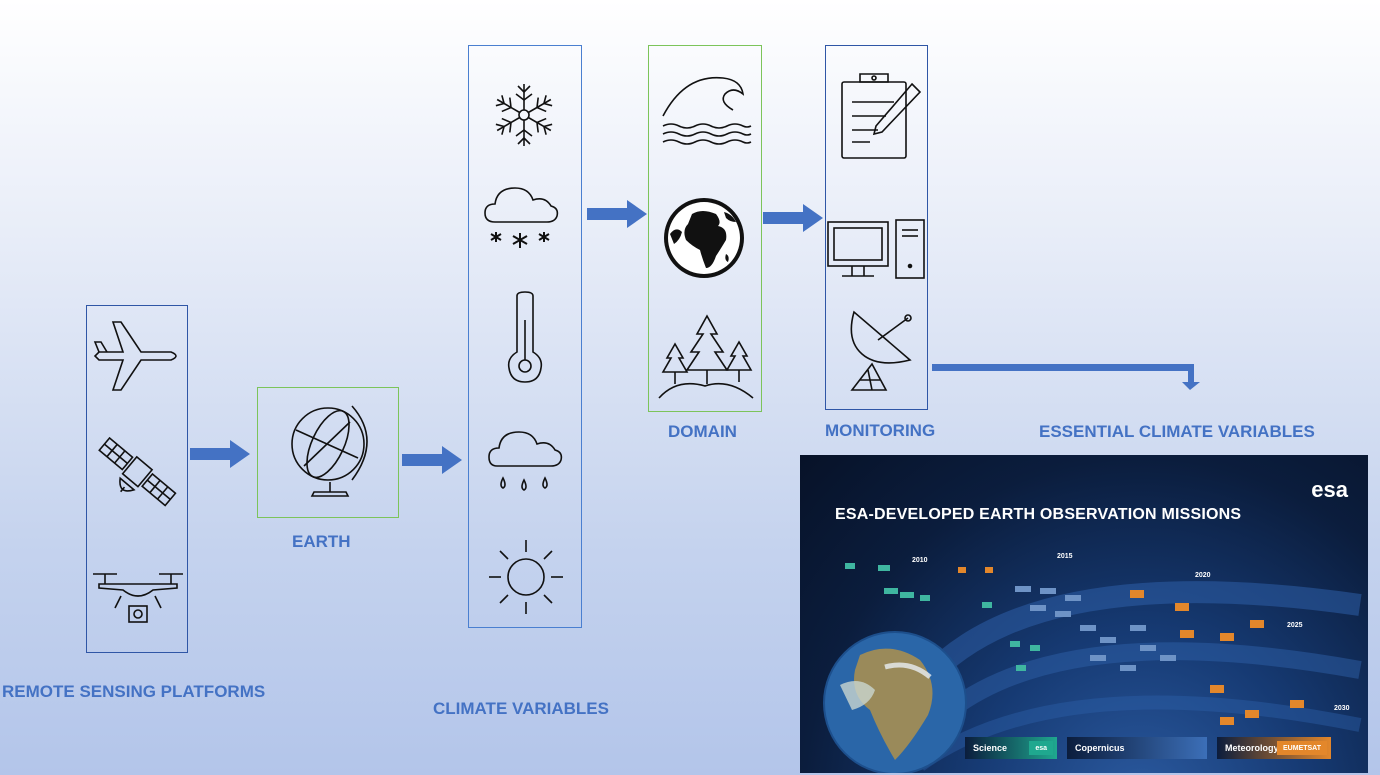  What do you see at coordinates (990, 748) in the screenshot?
I see `legend-science-label: Science` at bounding box center [990, 748].